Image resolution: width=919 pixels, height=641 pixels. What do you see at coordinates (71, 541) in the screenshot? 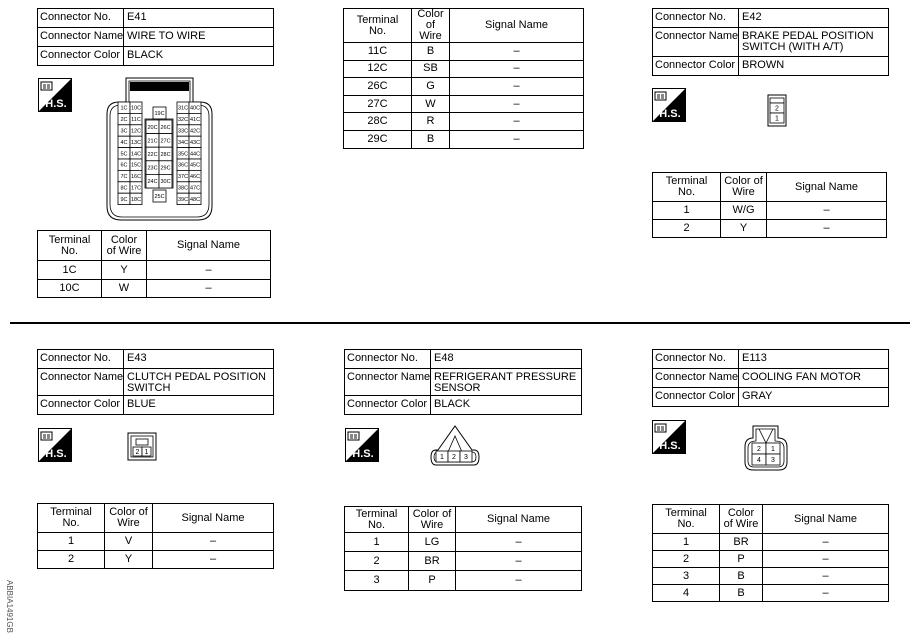
I see `terminal-no: 1` at bounding box center [71, 541].